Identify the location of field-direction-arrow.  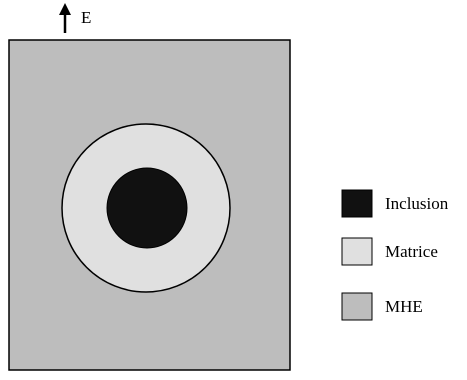
(65, 18).